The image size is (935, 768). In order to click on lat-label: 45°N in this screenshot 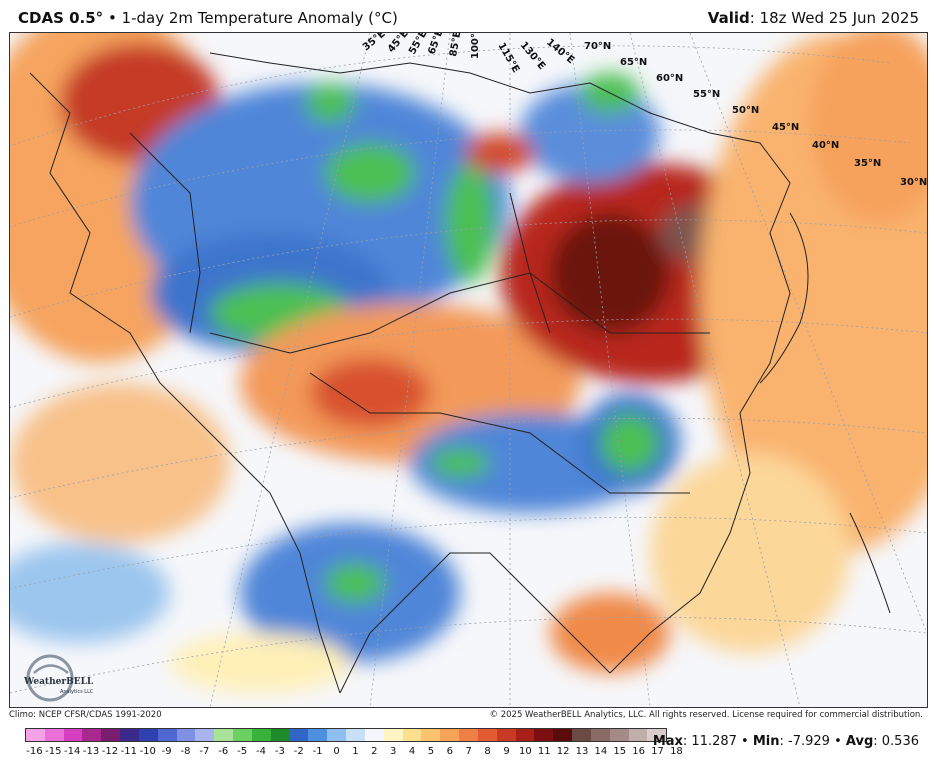, I will do `click(785, 127)`.